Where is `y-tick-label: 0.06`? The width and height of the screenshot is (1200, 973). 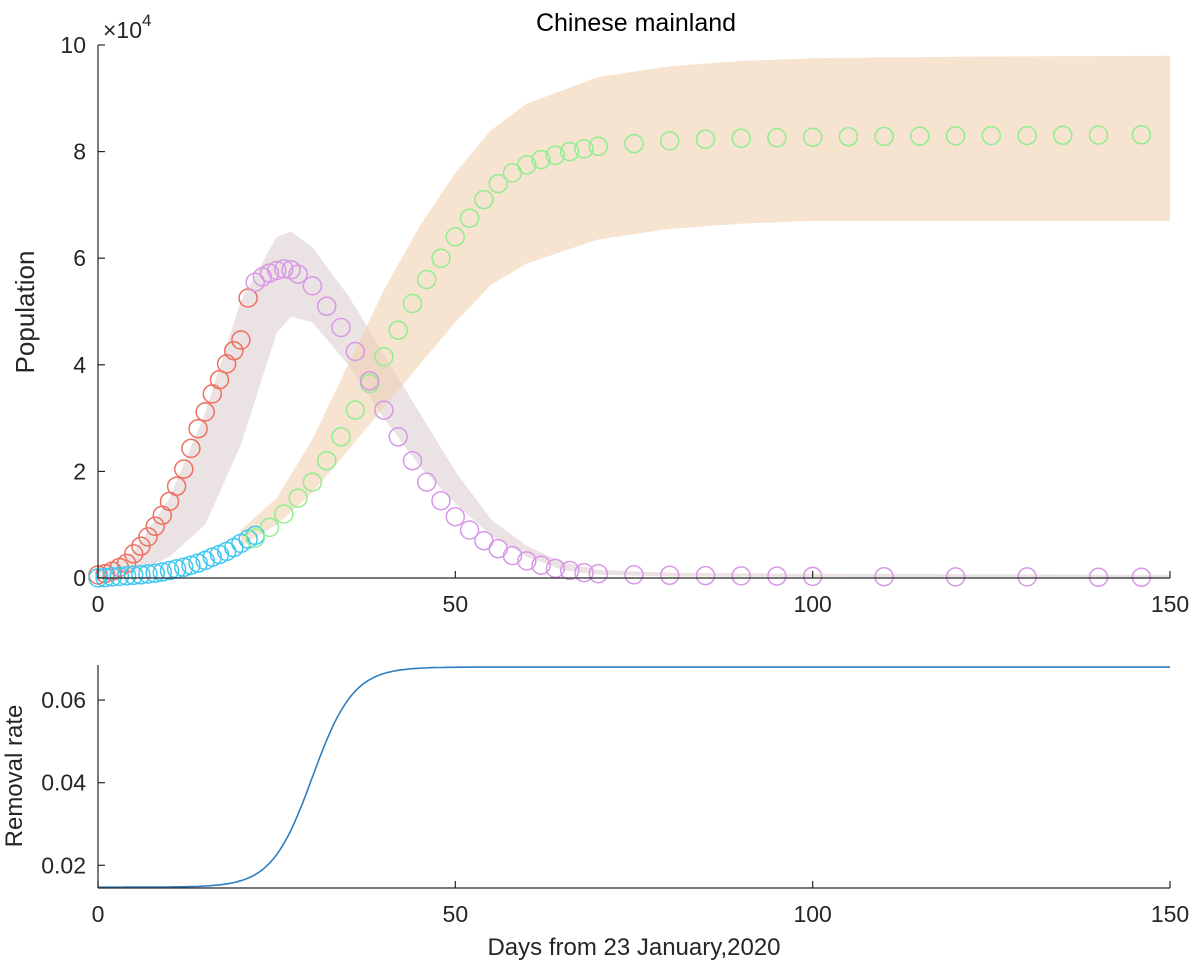
y-tick-label: 0.06 is located at coordinates (63, 700).